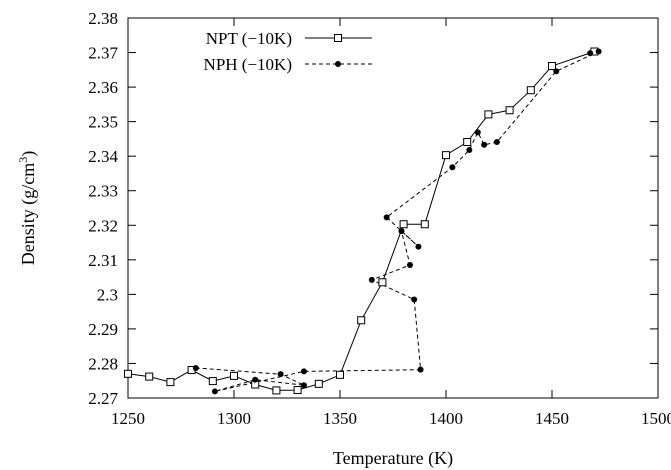 This screenshot has height=470, width=671. I want to click on y-tick-label: 2.31, so click(103, 260).